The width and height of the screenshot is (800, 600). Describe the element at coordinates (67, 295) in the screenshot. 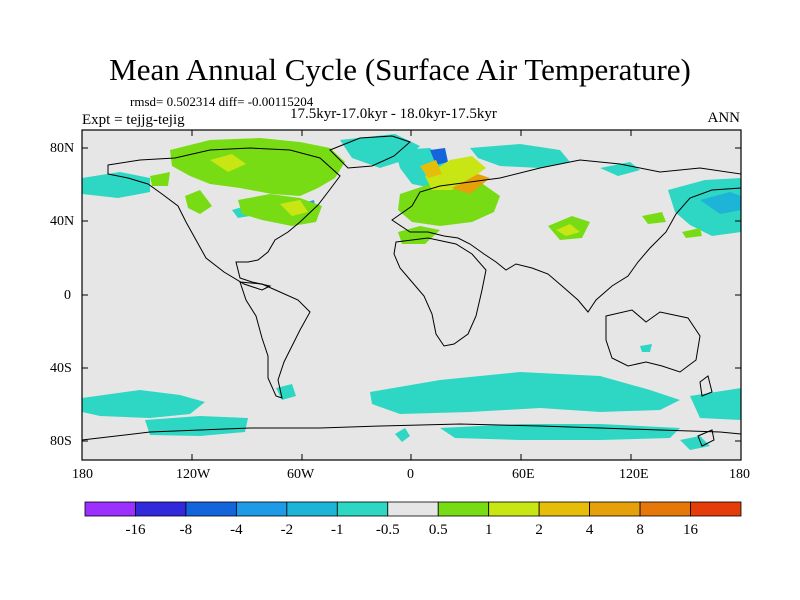

I see `lat-label-0: 0` at that location.